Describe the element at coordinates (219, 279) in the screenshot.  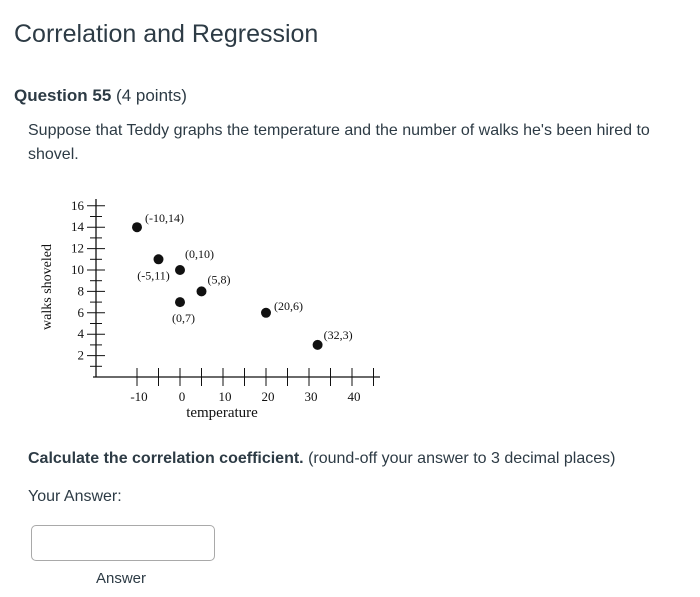
I see `data-point-label: (5,8)` at that location.